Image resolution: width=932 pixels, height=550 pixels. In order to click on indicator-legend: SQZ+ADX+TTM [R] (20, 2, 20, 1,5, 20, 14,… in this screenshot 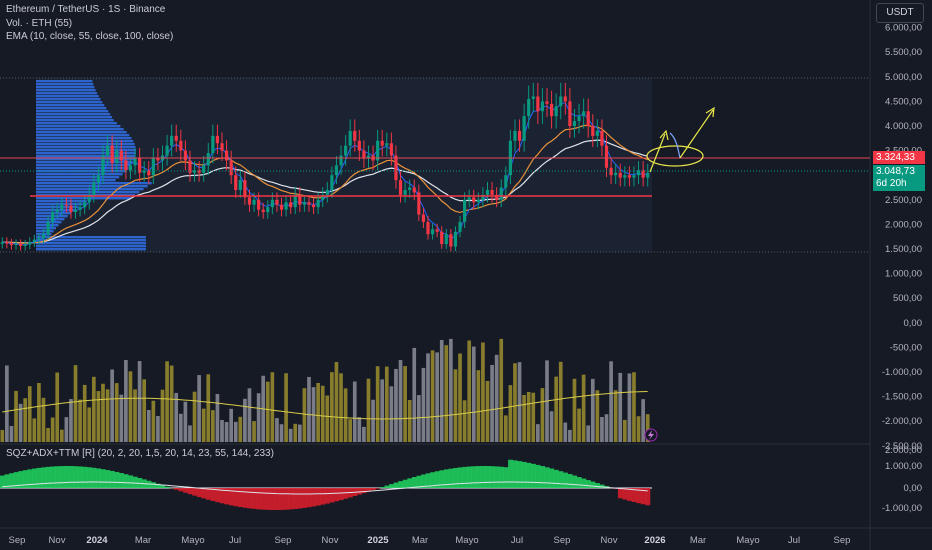, I will do `click(140, 453)`.